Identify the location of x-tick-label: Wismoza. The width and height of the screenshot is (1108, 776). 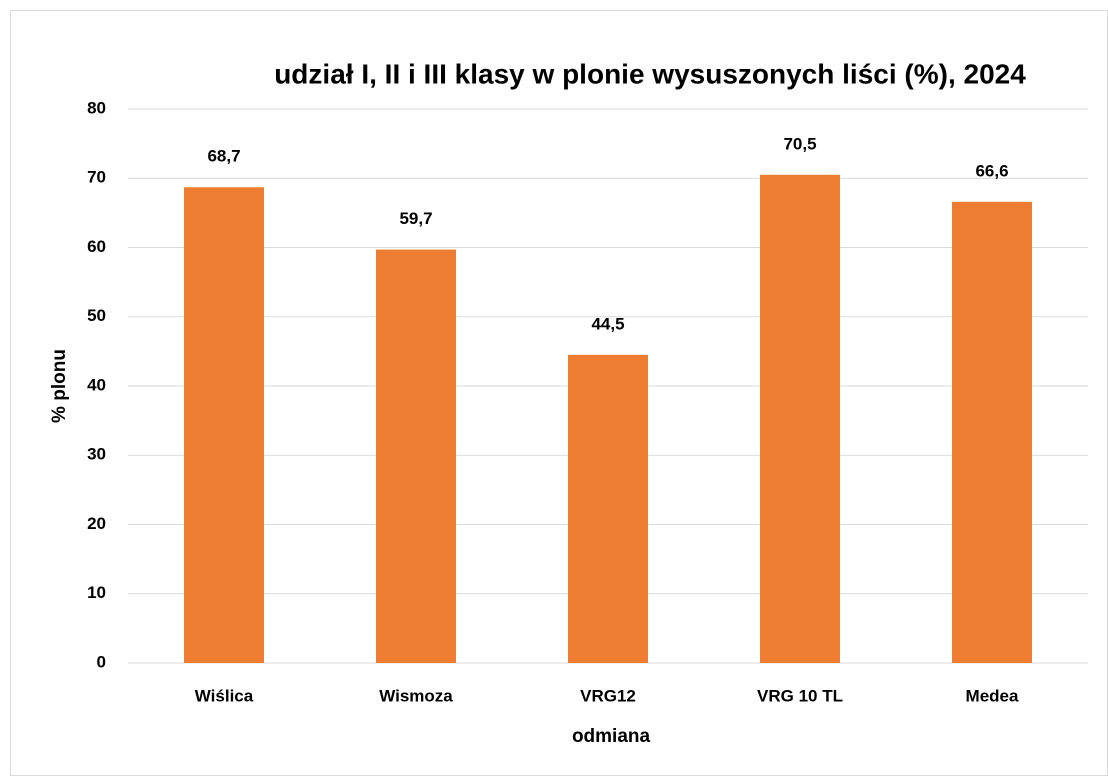
(416, 695).